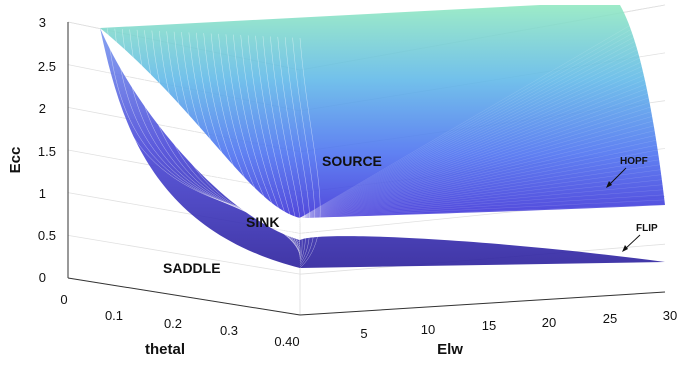  What do you see at coordinates (165, 349) in the screenshot?
I see `y-axis-label: thetal` at bounding box center [165, 349].